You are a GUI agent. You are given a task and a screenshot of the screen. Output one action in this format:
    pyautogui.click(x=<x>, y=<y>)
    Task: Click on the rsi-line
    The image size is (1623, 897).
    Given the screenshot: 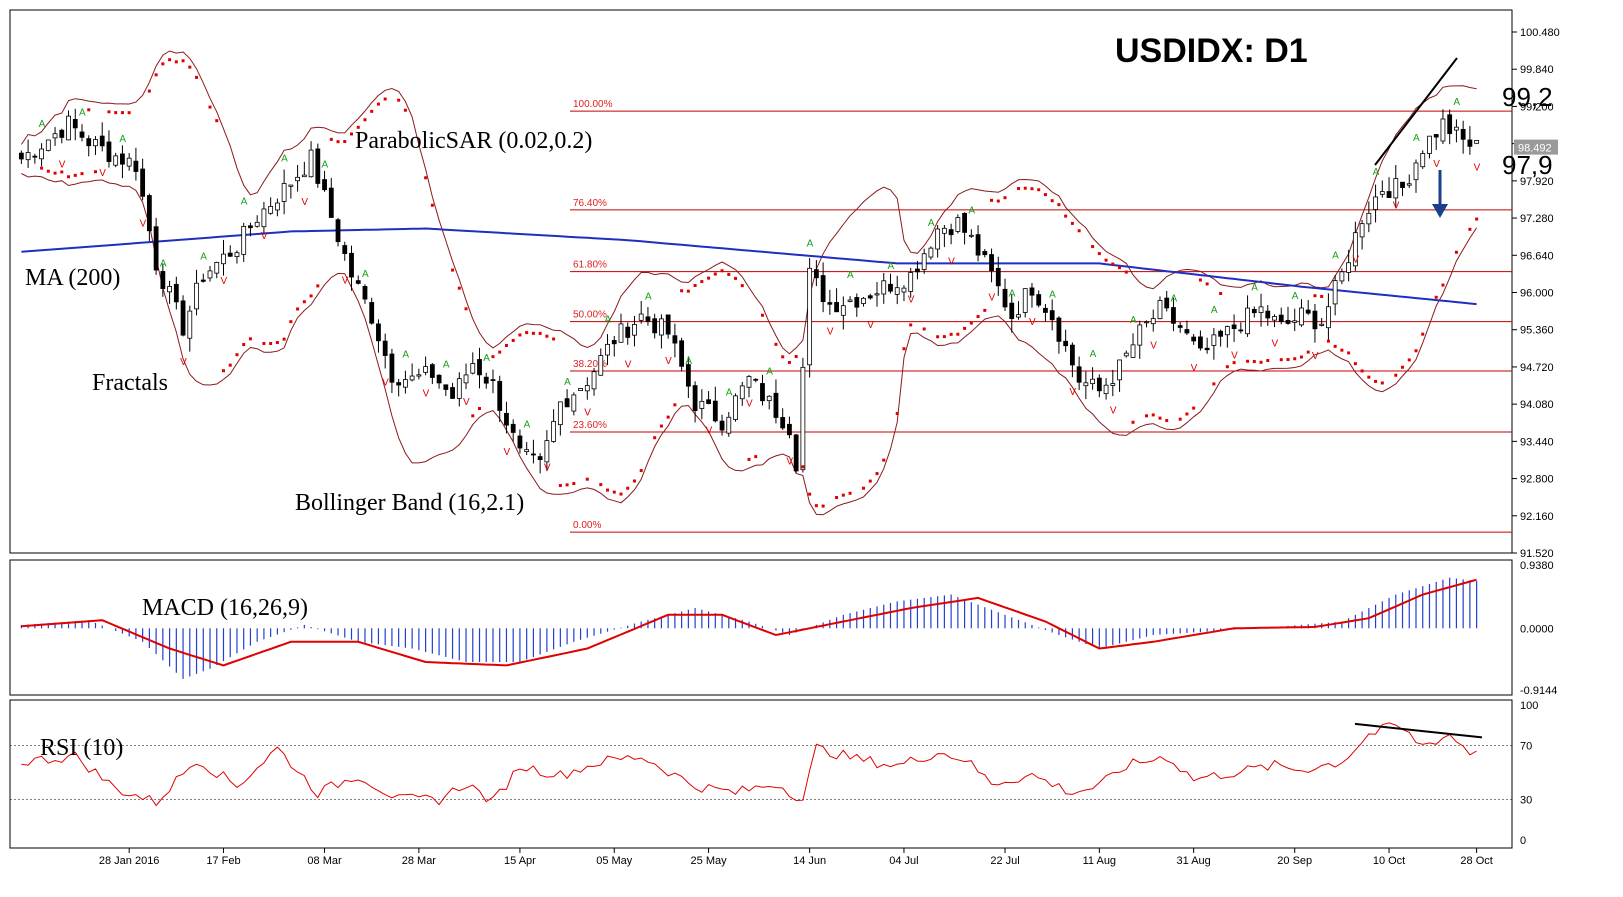 What is the action you would take?
    pyautogui.click(x=749, y=764)
    